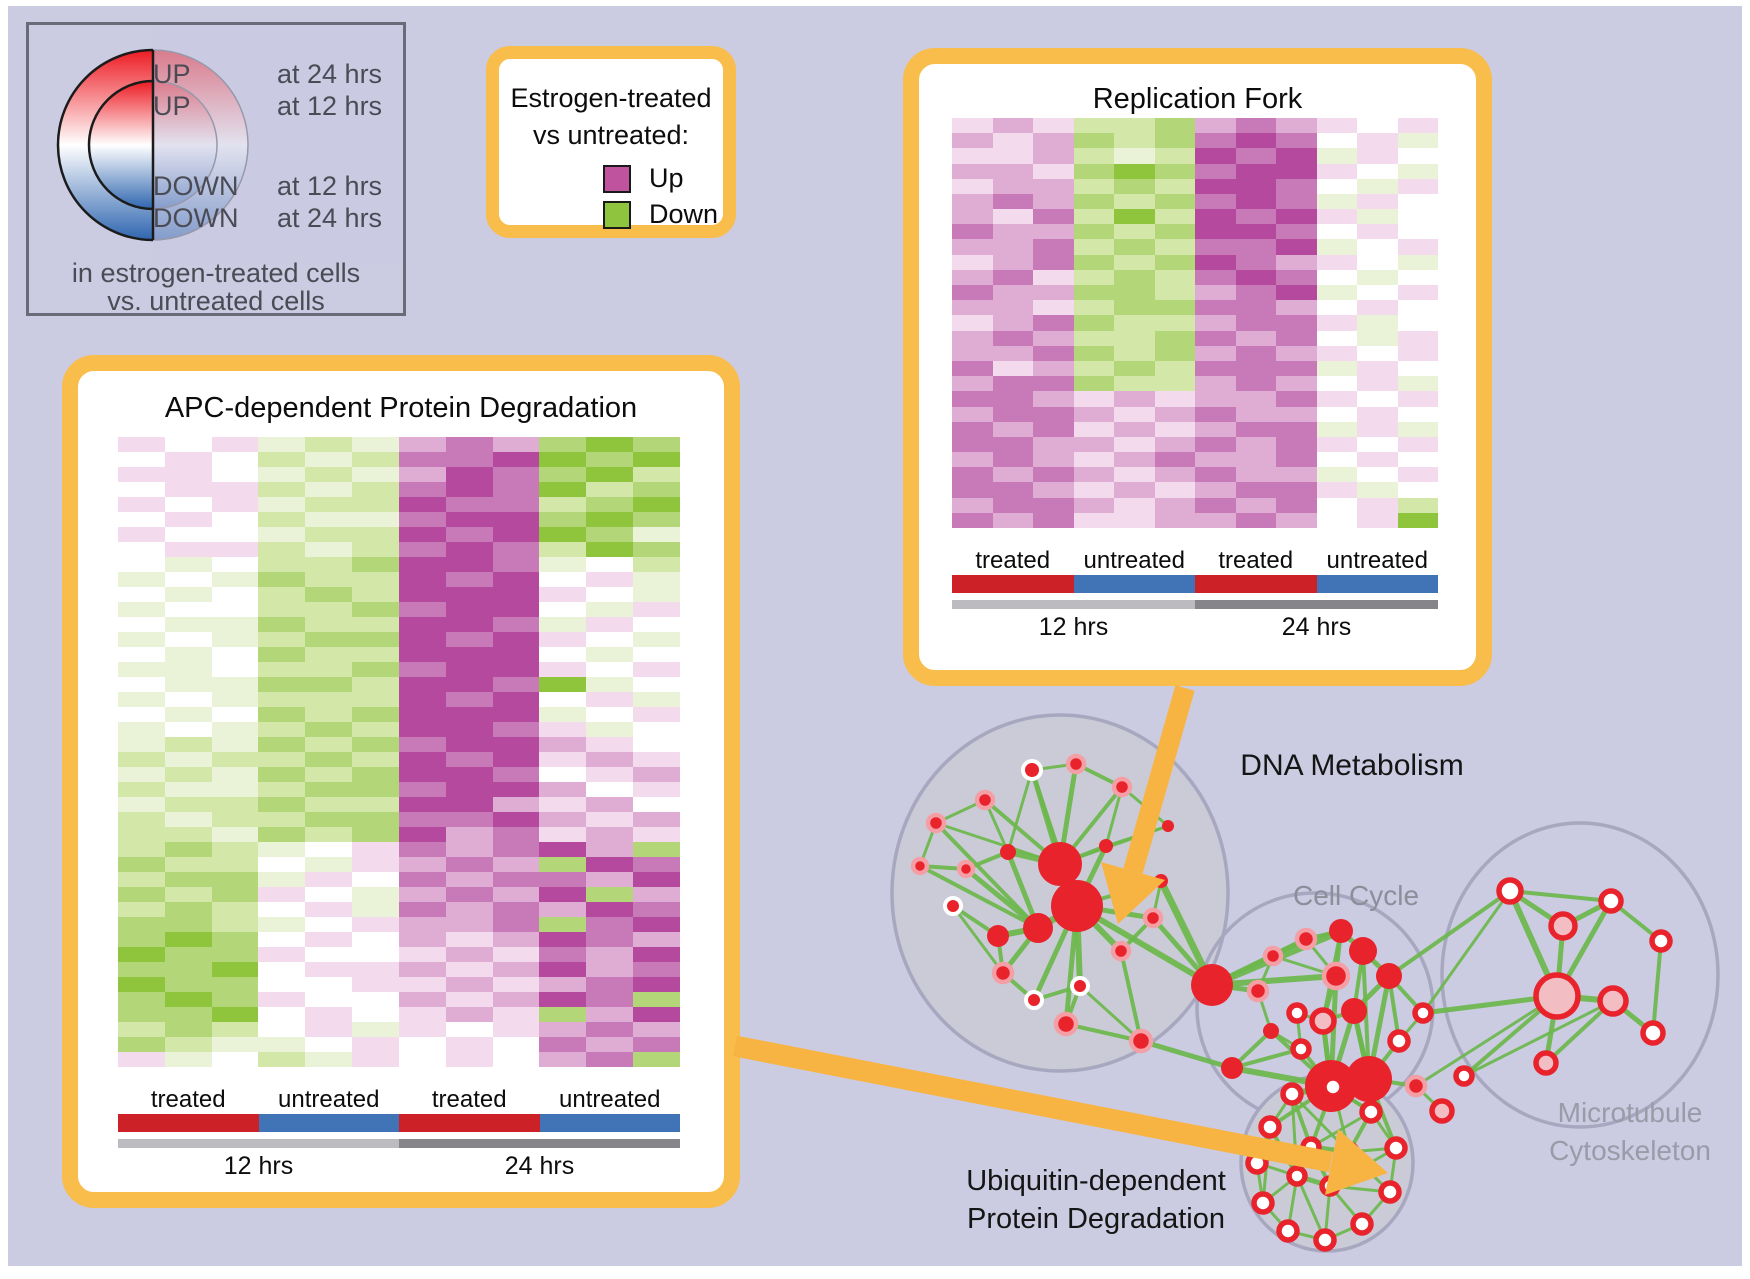 This screenshot has height=1279, width=1750. Describe the element at coordinates (1134, 584) in the screenshot. I see `untreated-bar-segment` at that location.